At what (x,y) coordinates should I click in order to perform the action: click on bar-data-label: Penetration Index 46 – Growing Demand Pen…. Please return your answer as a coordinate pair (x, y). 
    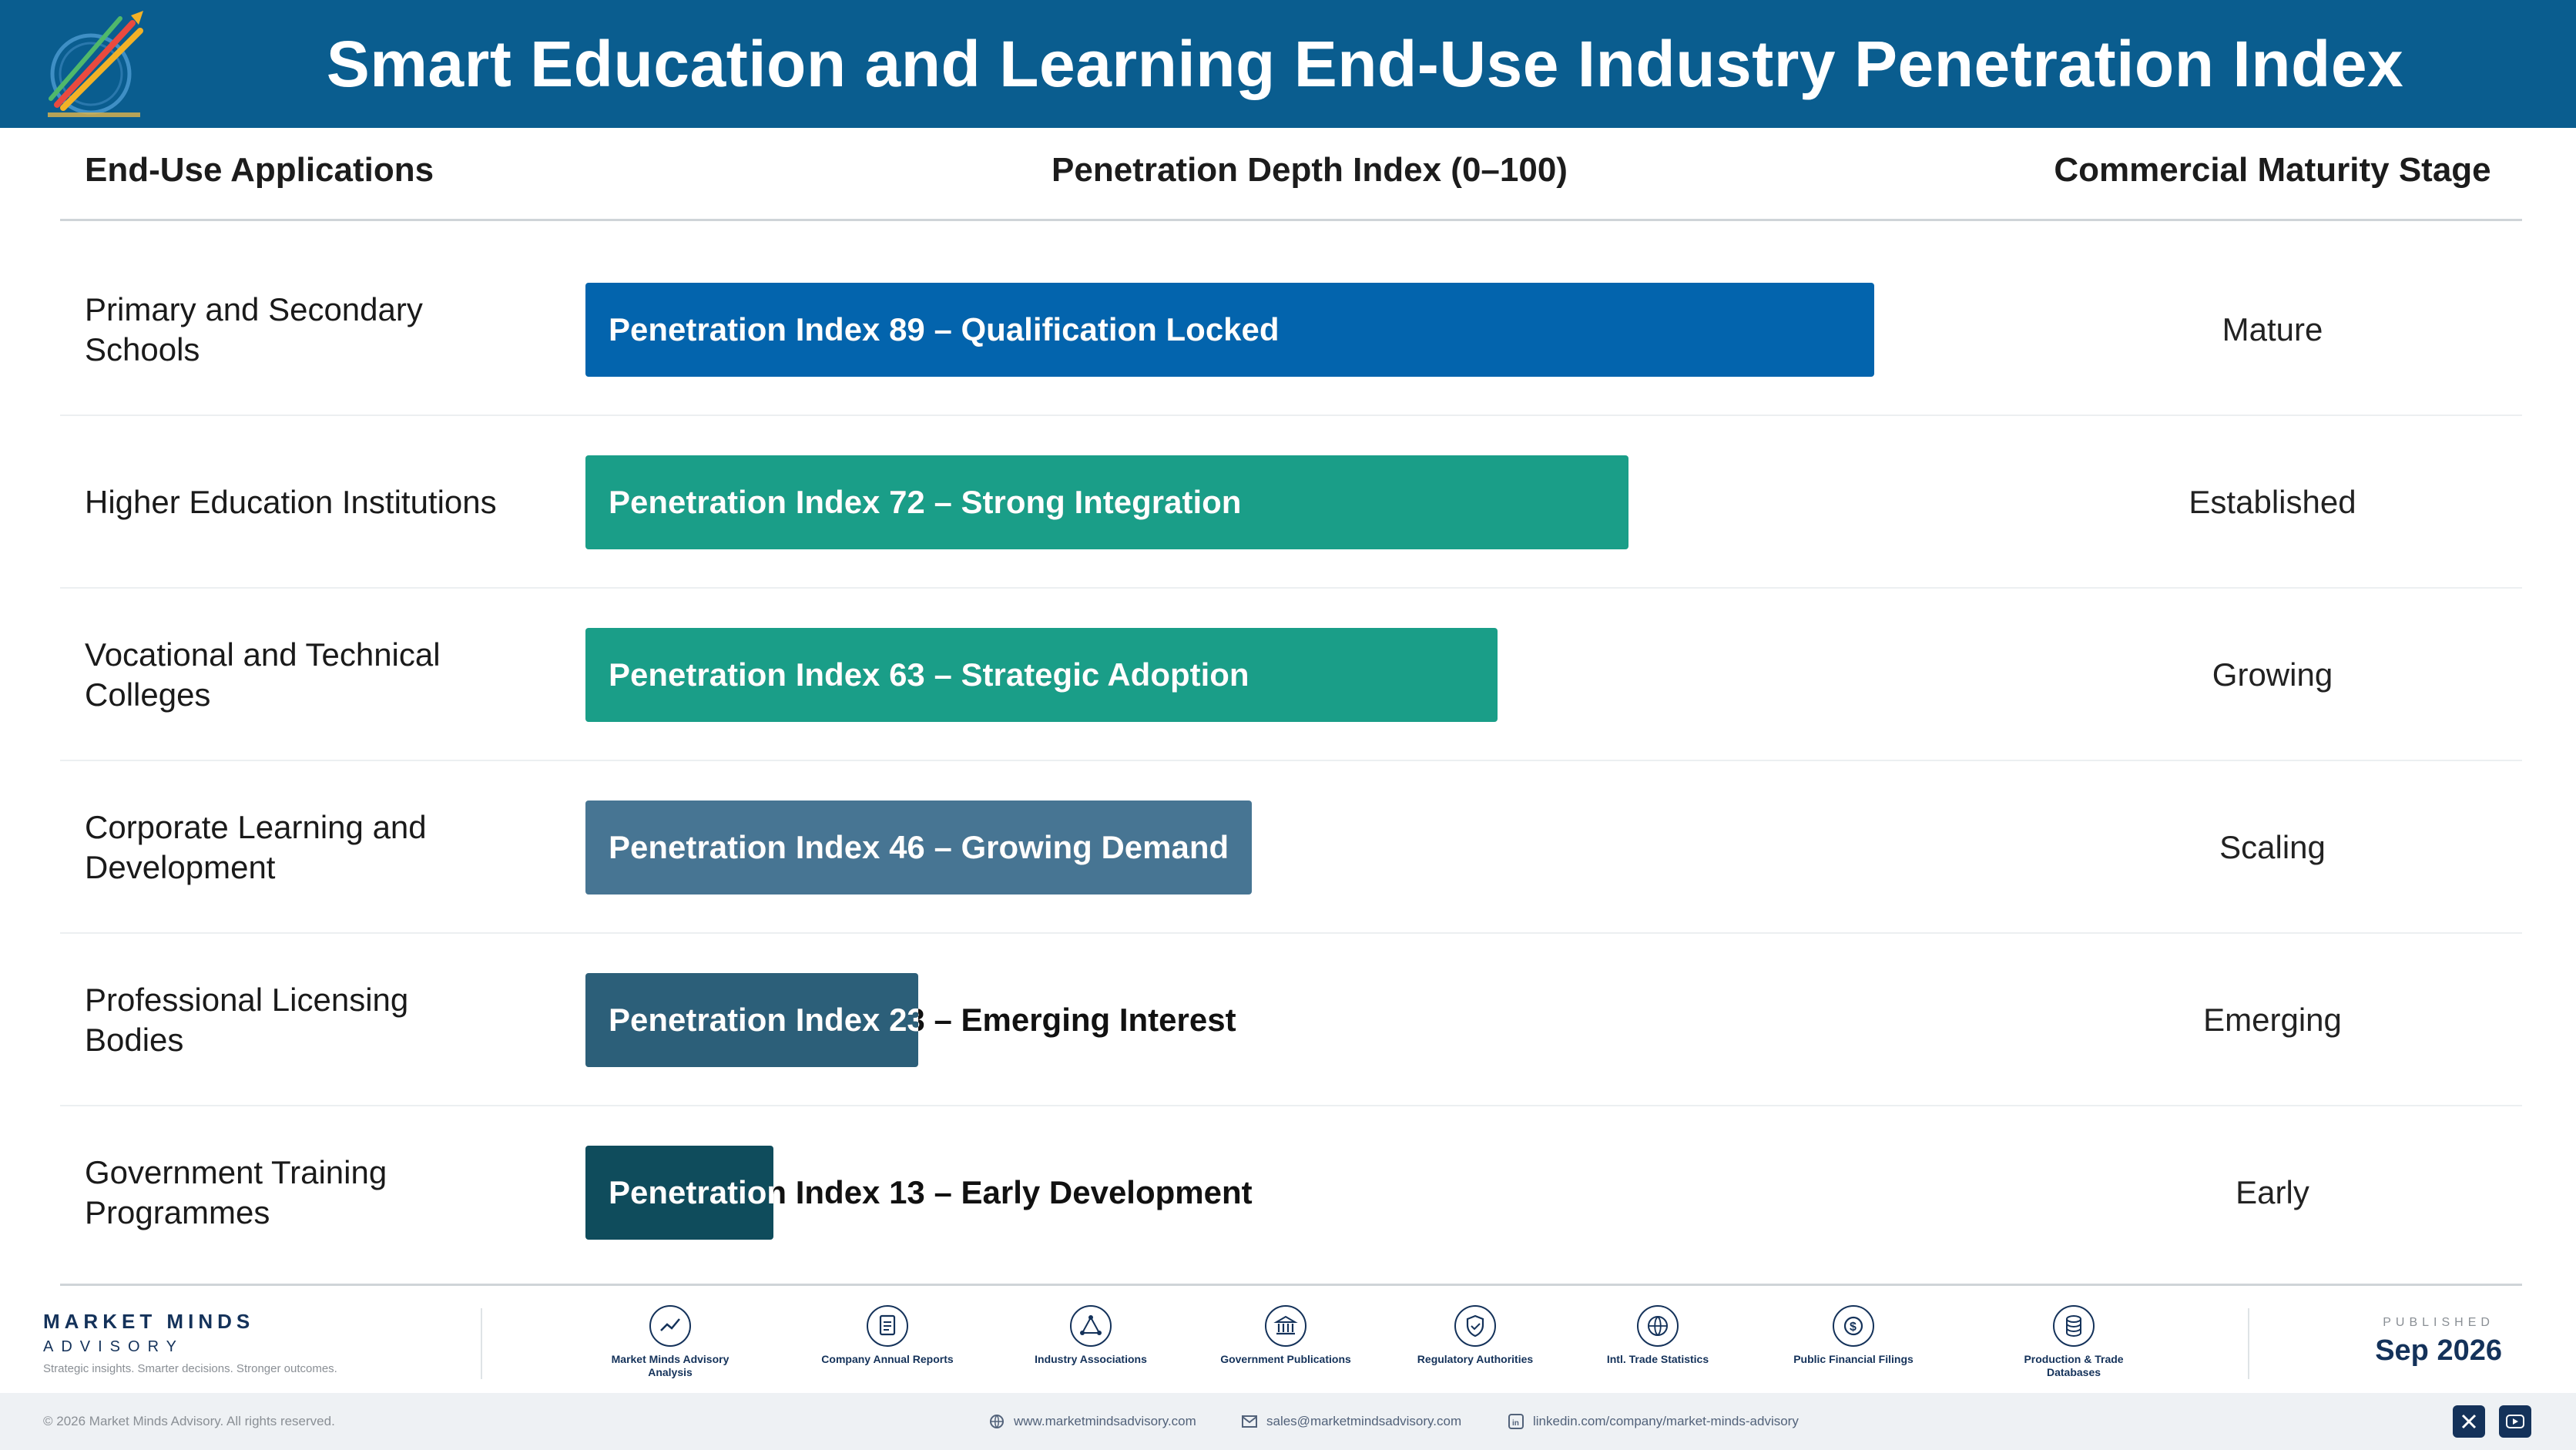
    Looking at the image, I should click on (919, 847).